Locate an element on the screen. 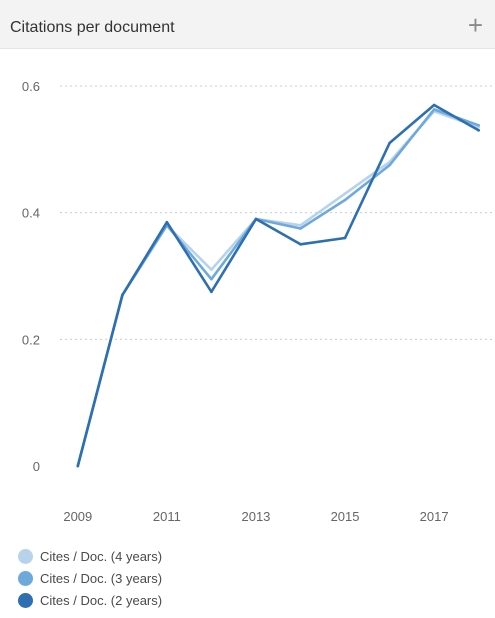  x-tick-label: 2013 is located at coordinates (255, 516).